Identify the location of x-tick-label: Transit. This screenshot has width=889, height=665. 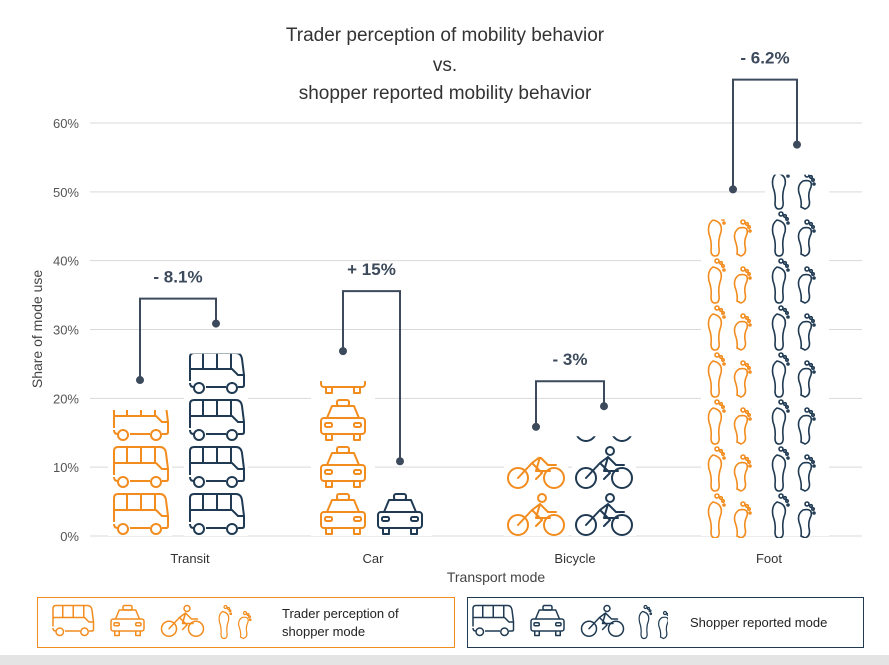
(190, 558).